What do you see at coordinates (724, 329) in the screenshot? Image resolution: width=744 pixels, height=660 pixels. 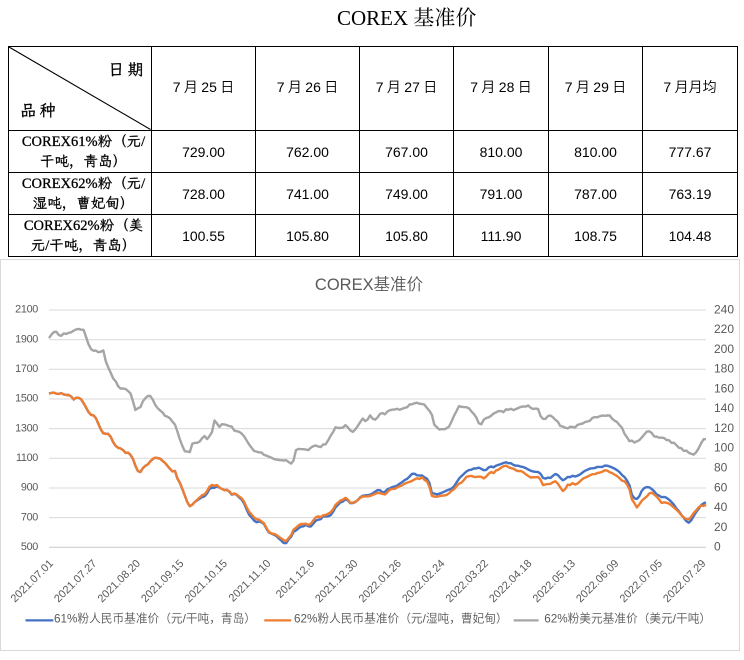 I see `svg-text: 220` at bounding box center [724, 329].